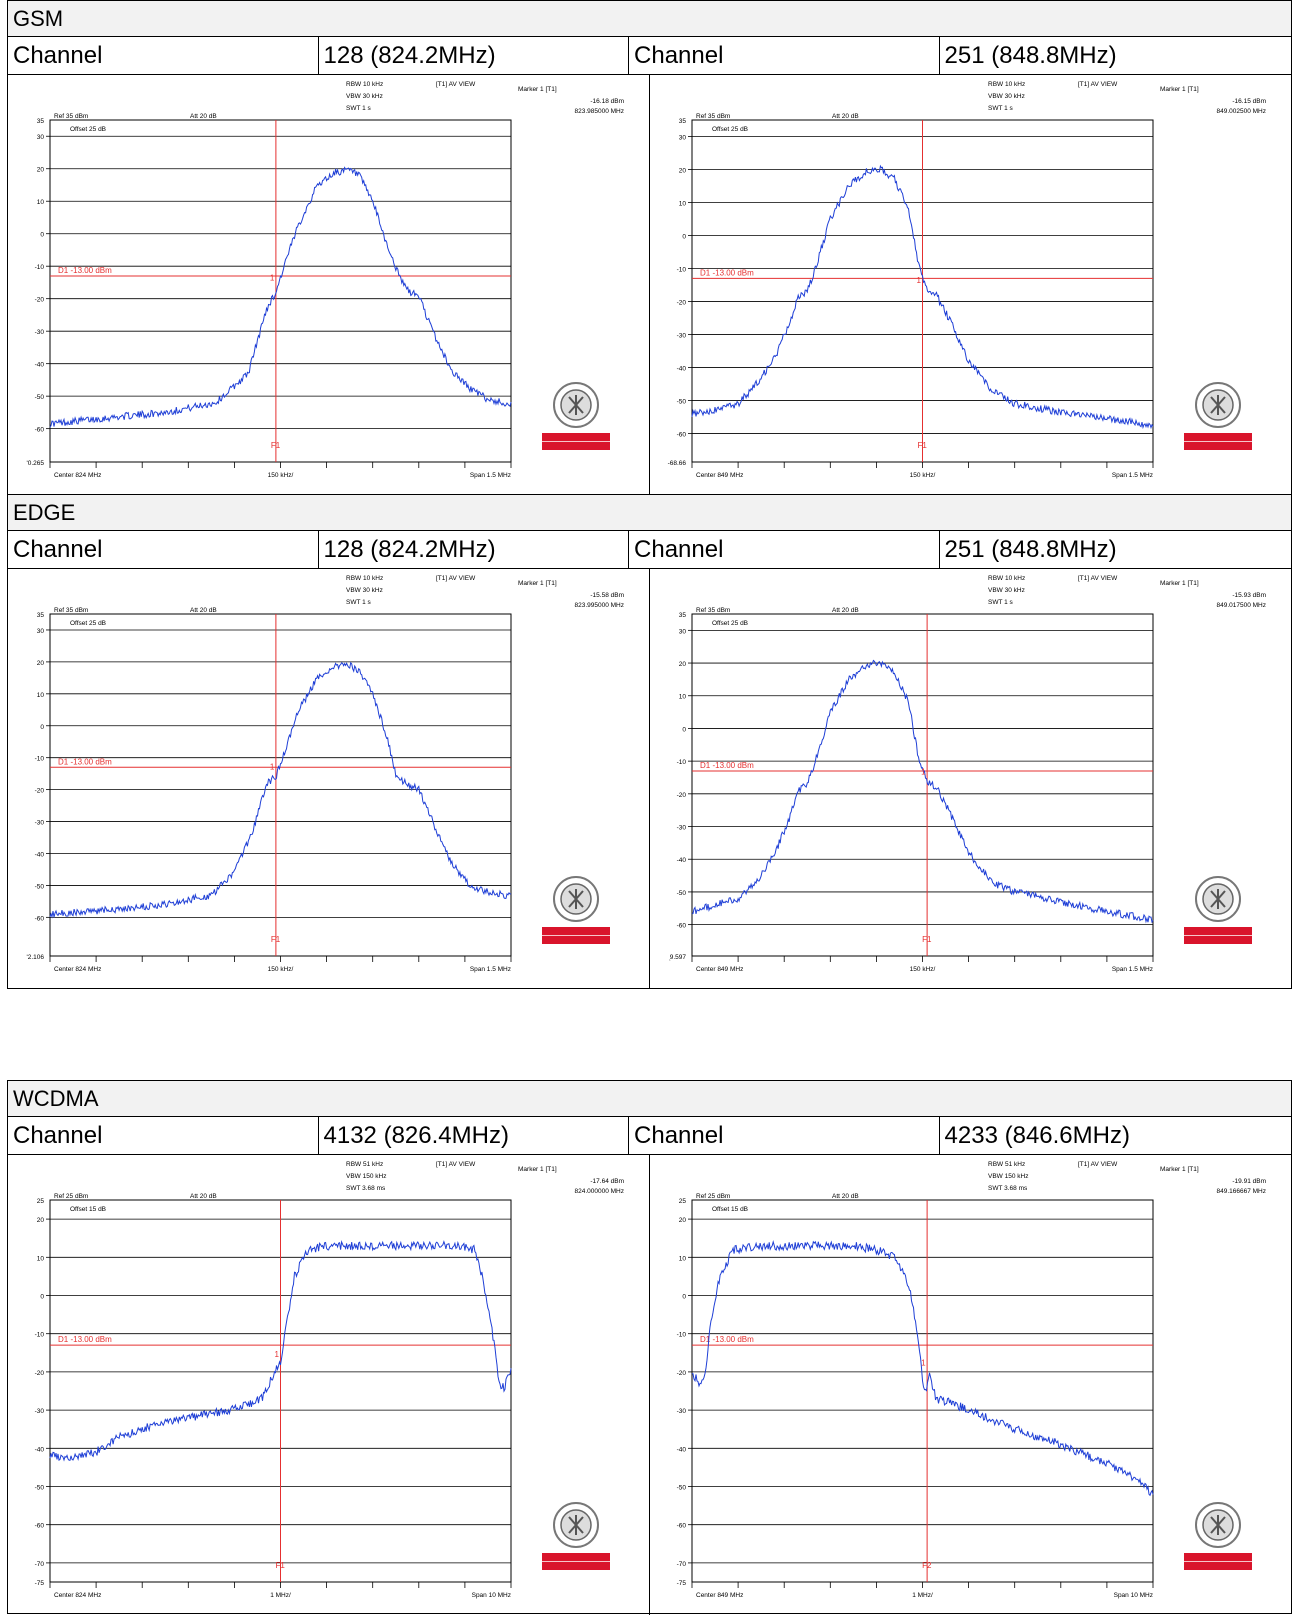  I want to click on y-min-label: ʹ2.106, so click(35, 957).